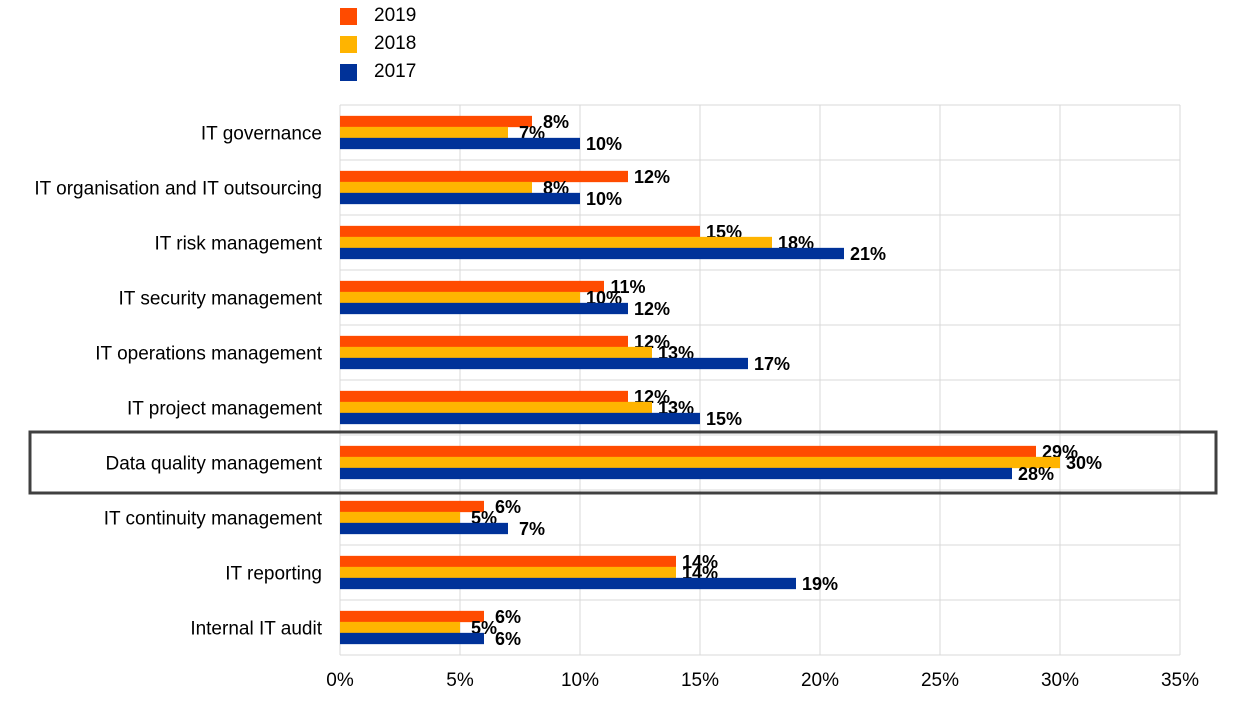 The width and height of the screenshot is (1240, 703). I want to click on category-label: IT security management, so click(221, 299).